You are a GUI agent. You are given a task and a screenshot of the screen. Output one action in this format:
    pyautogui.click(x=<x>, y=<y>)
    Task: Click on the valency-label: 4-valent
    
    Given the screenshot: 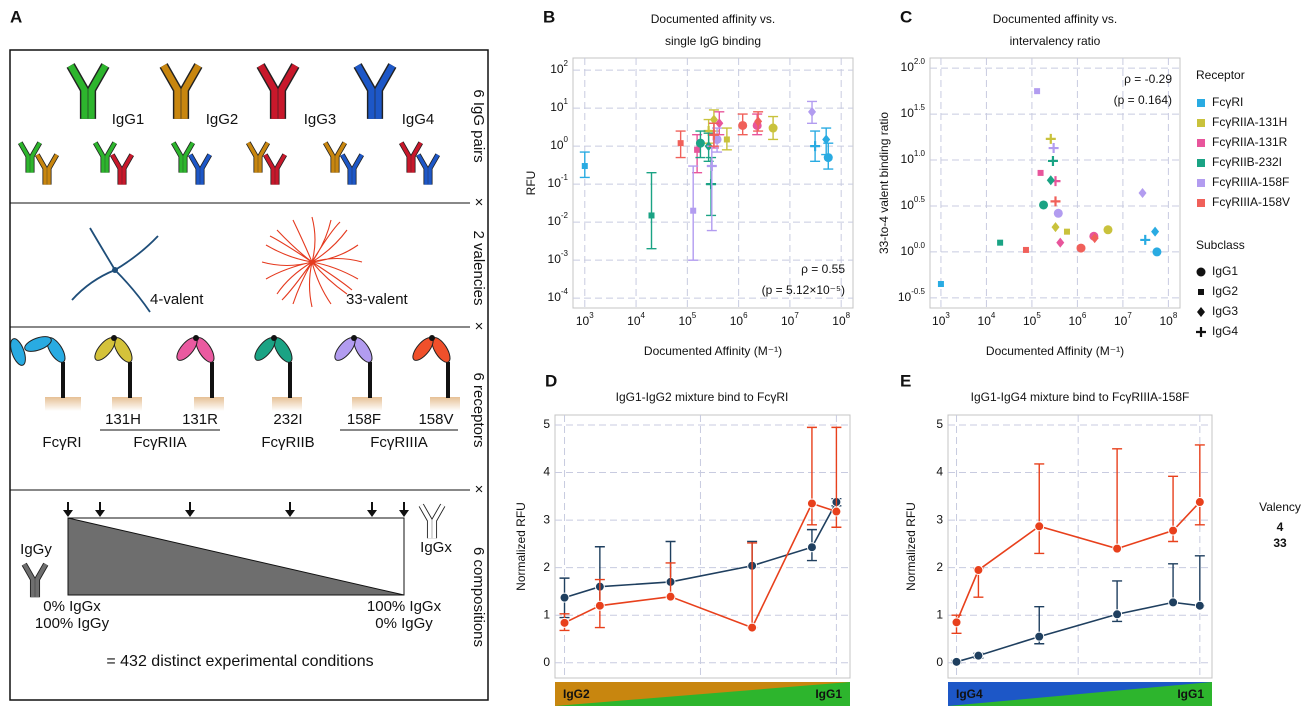 What is the action you would take?
    pyautogui.click(x=177, y=299)
    